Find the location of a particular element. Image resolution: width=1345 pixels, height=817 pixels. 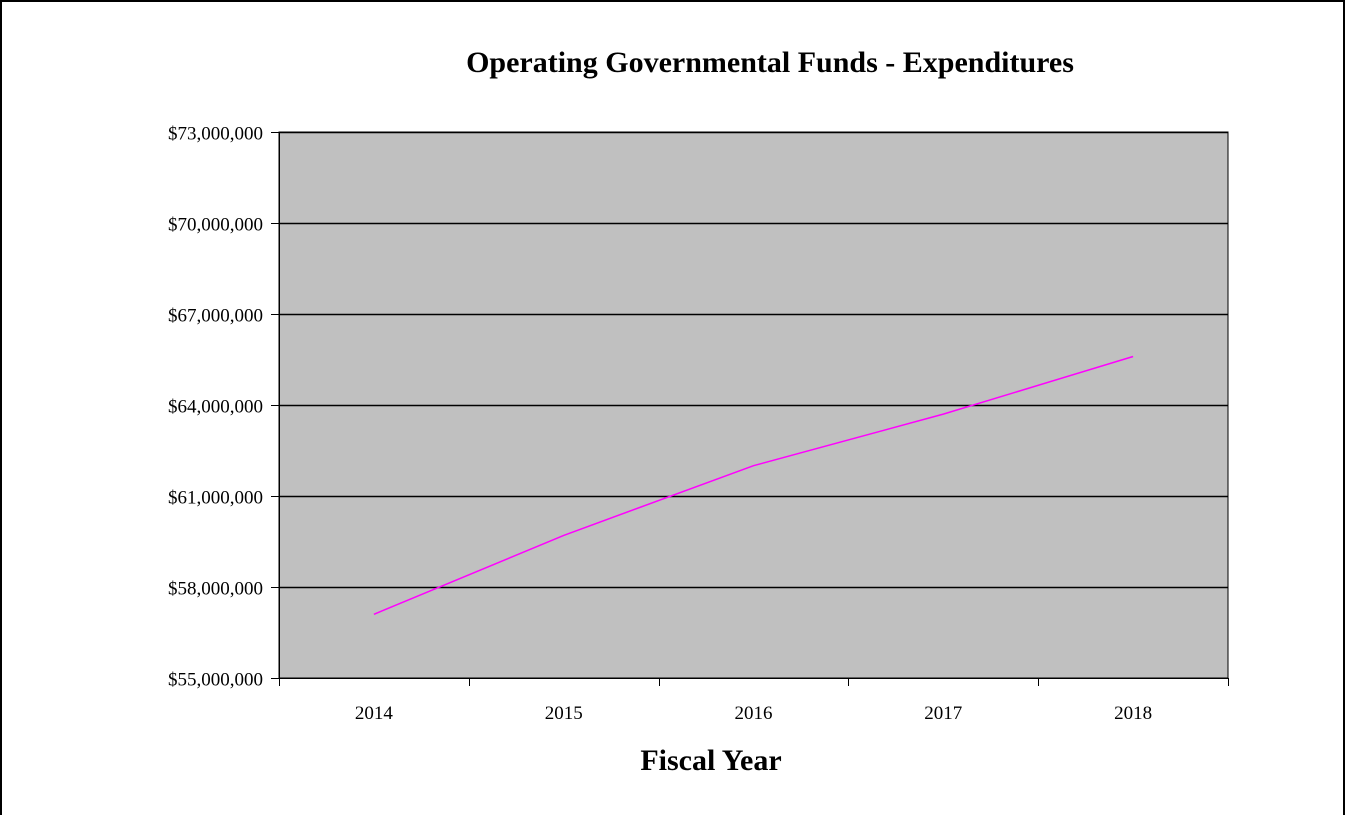

y-tick-label: $55,000,000 is located at coordinates (215, 680).